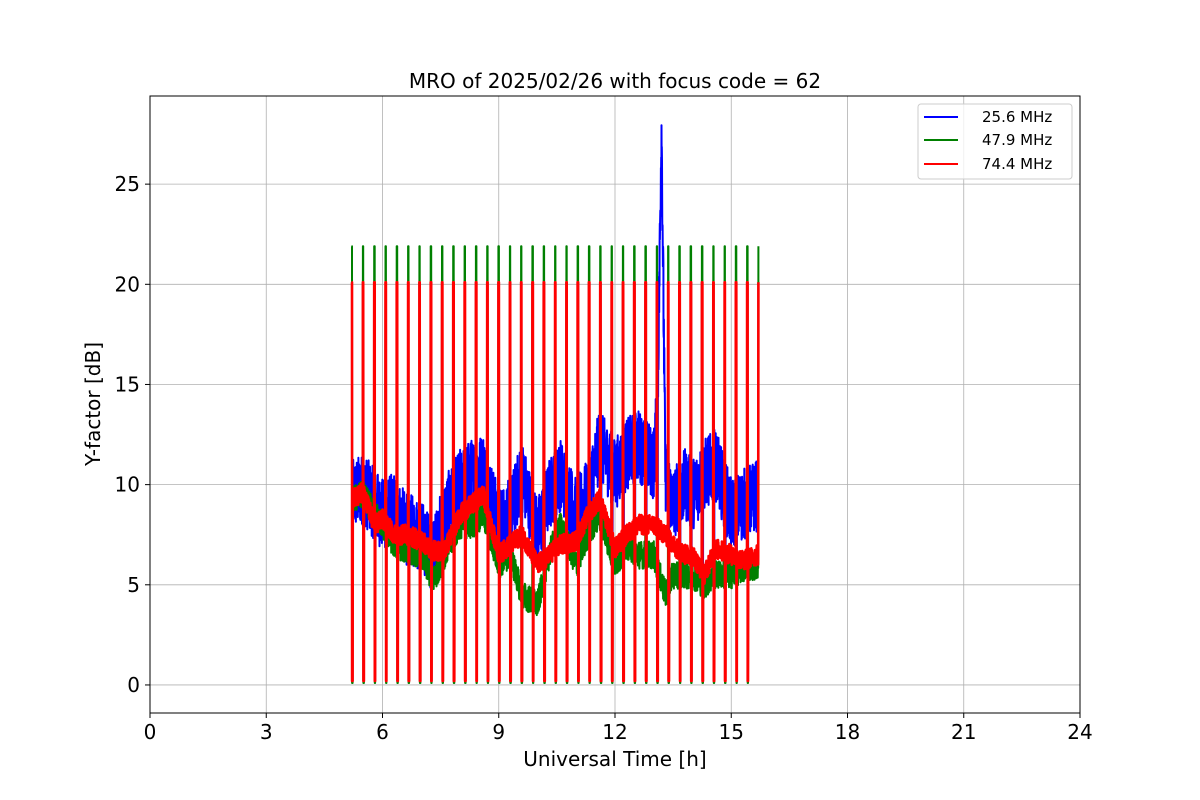 This screenshot has height=800, width=1200. Describe the element at coordinates (150, 732) in the screenshot. I see `x-tick-label: 0` at that location.